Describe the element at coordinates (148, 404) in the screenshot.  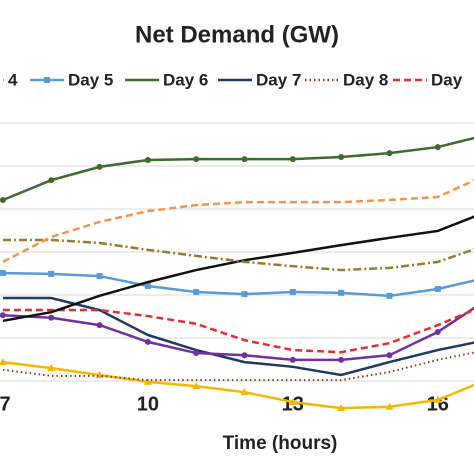
I see `x-tick-label: 10` at that location.